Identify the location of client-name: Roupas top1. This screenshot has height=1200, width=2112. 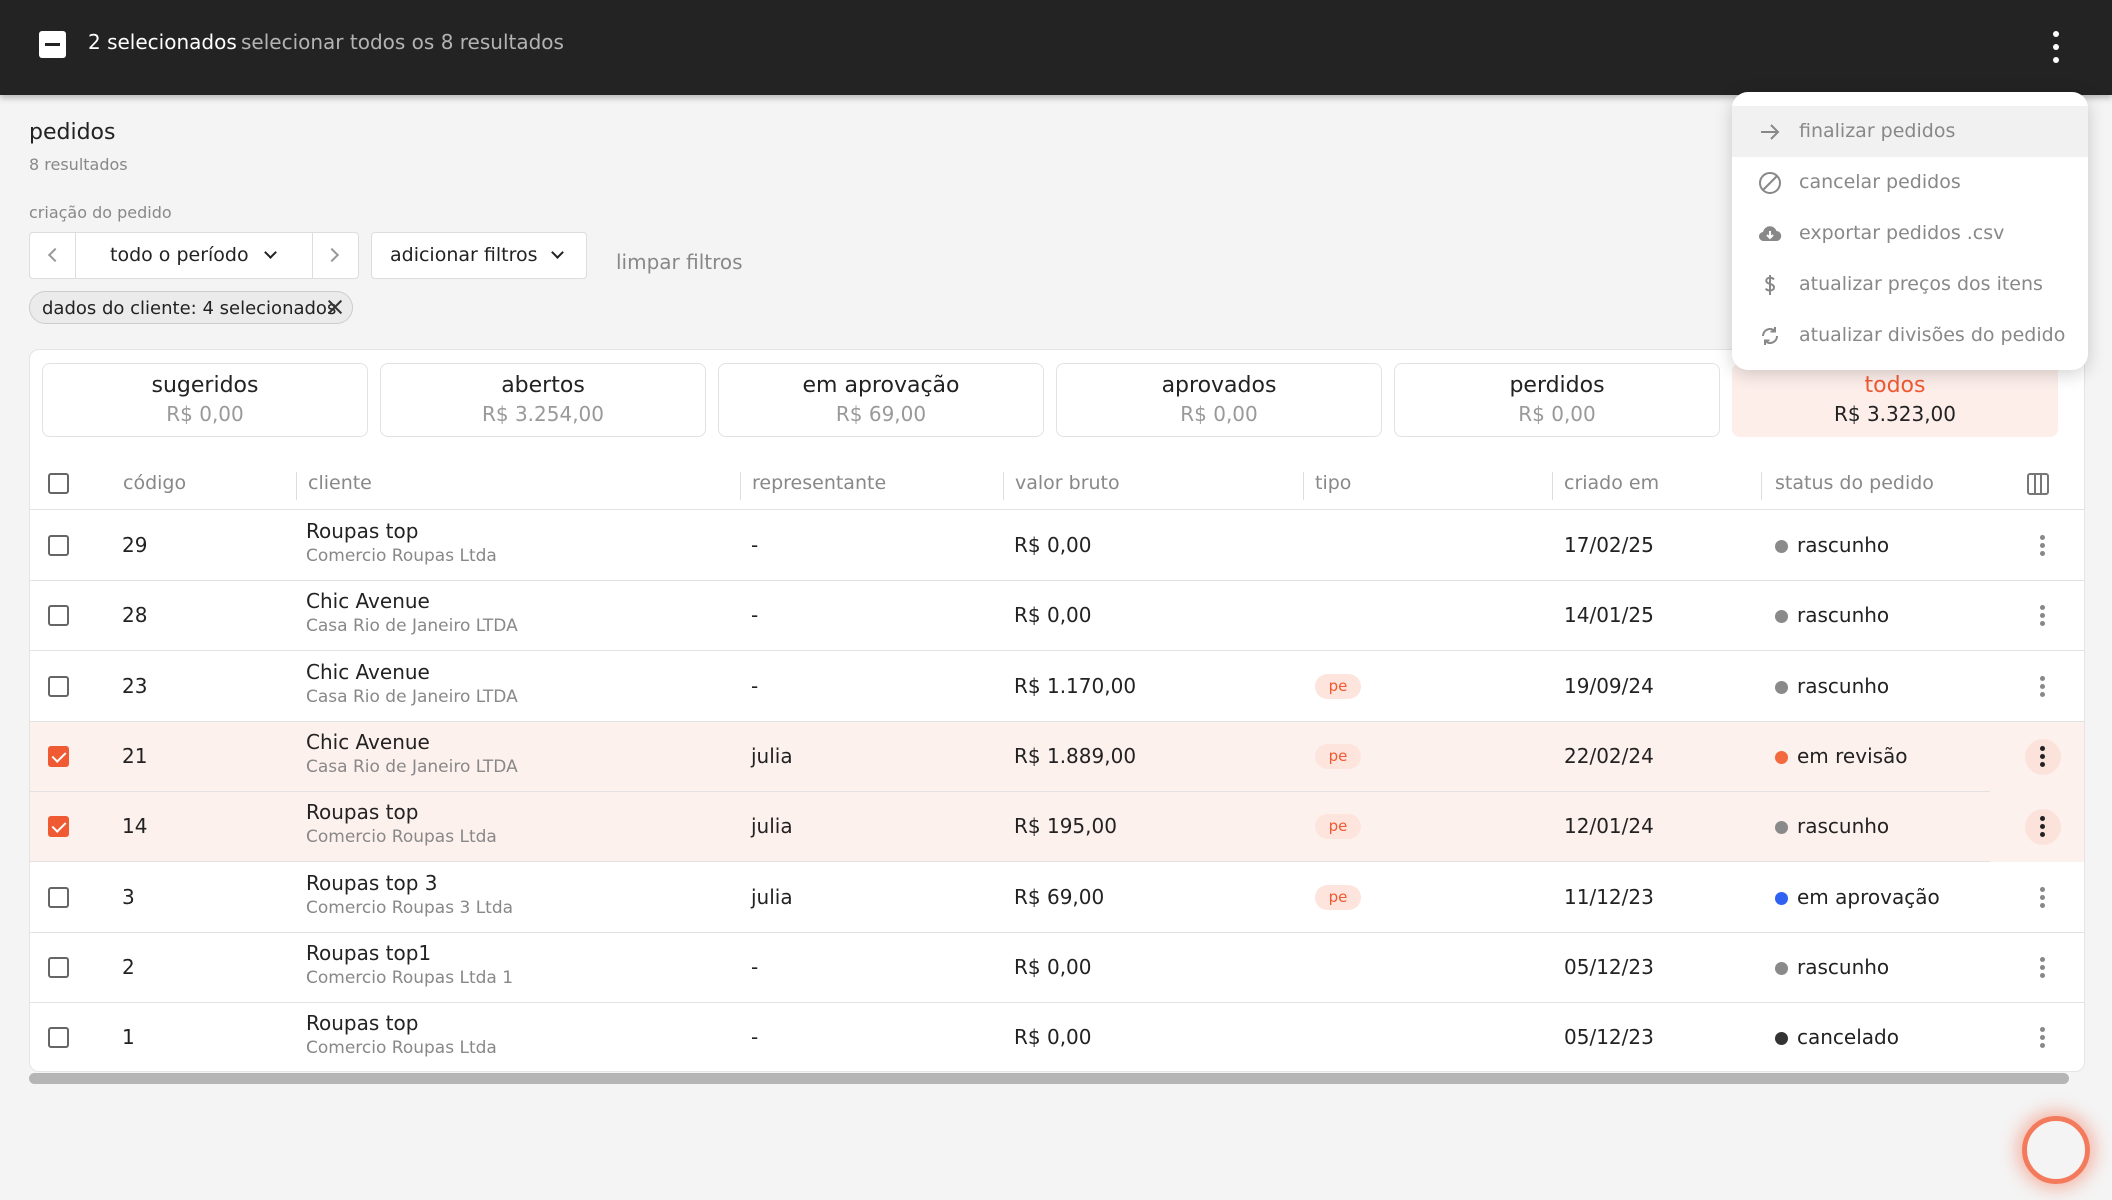
(369, 952).